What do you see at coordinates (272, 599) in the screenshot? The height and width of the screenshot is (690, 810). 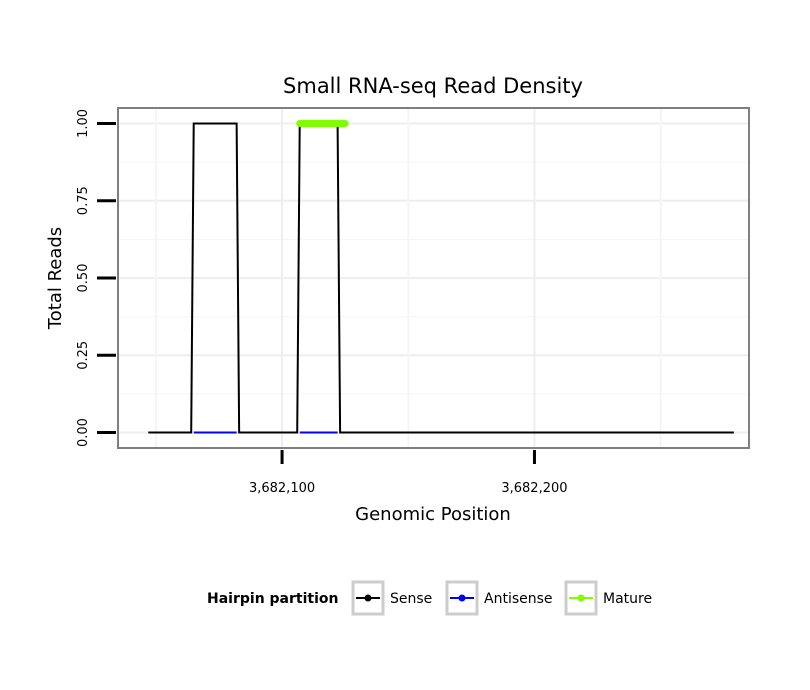 I see `legend-title: Hairpin partition` at bounding box center [272, 599].